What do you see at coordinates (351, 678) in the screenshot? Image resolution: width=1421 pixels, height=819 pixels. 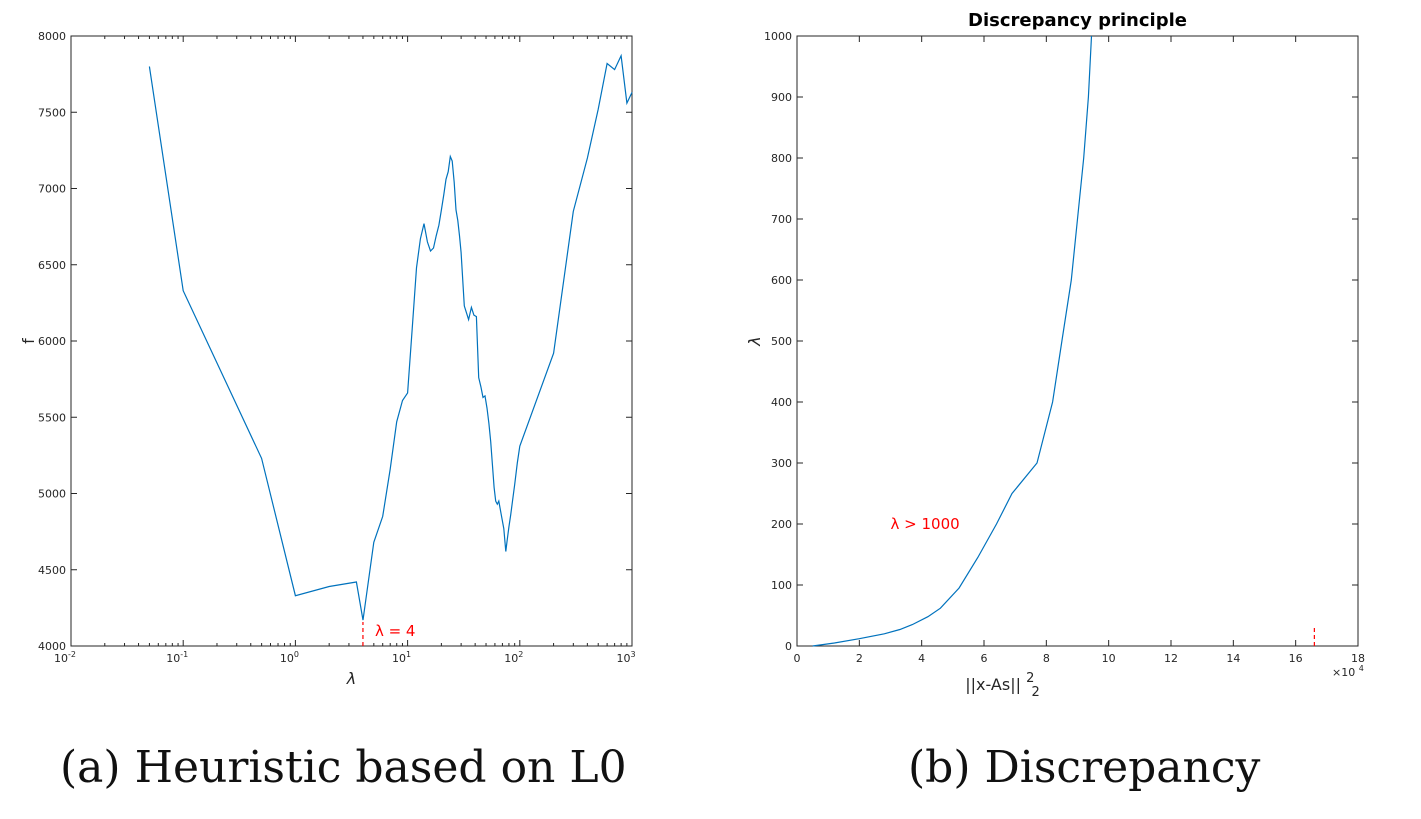 I see `chart-left-xlabel: λ` at bounding box center [351, 678].